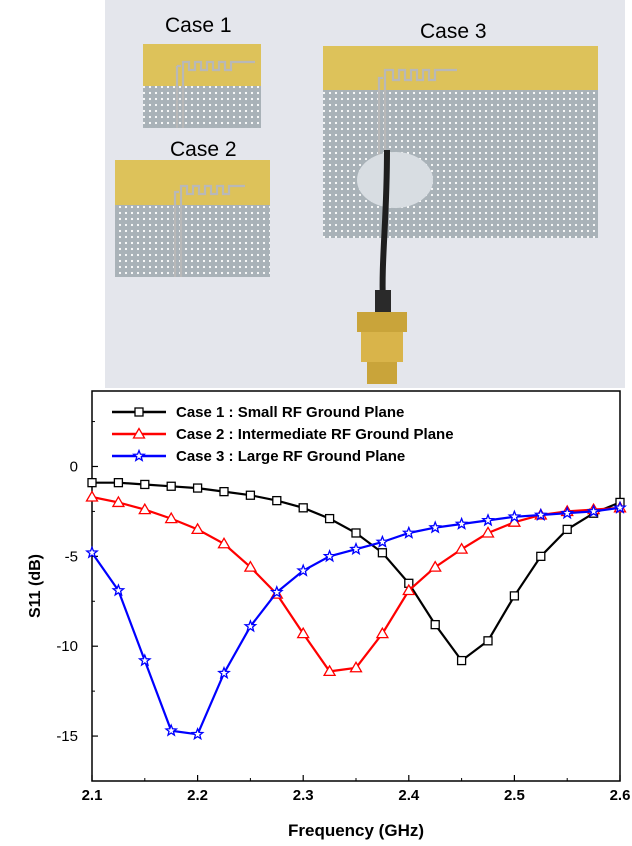 This screenshot has height=846, width=632. I want to click on x-tick-label: 2.5, so click(514, 795).